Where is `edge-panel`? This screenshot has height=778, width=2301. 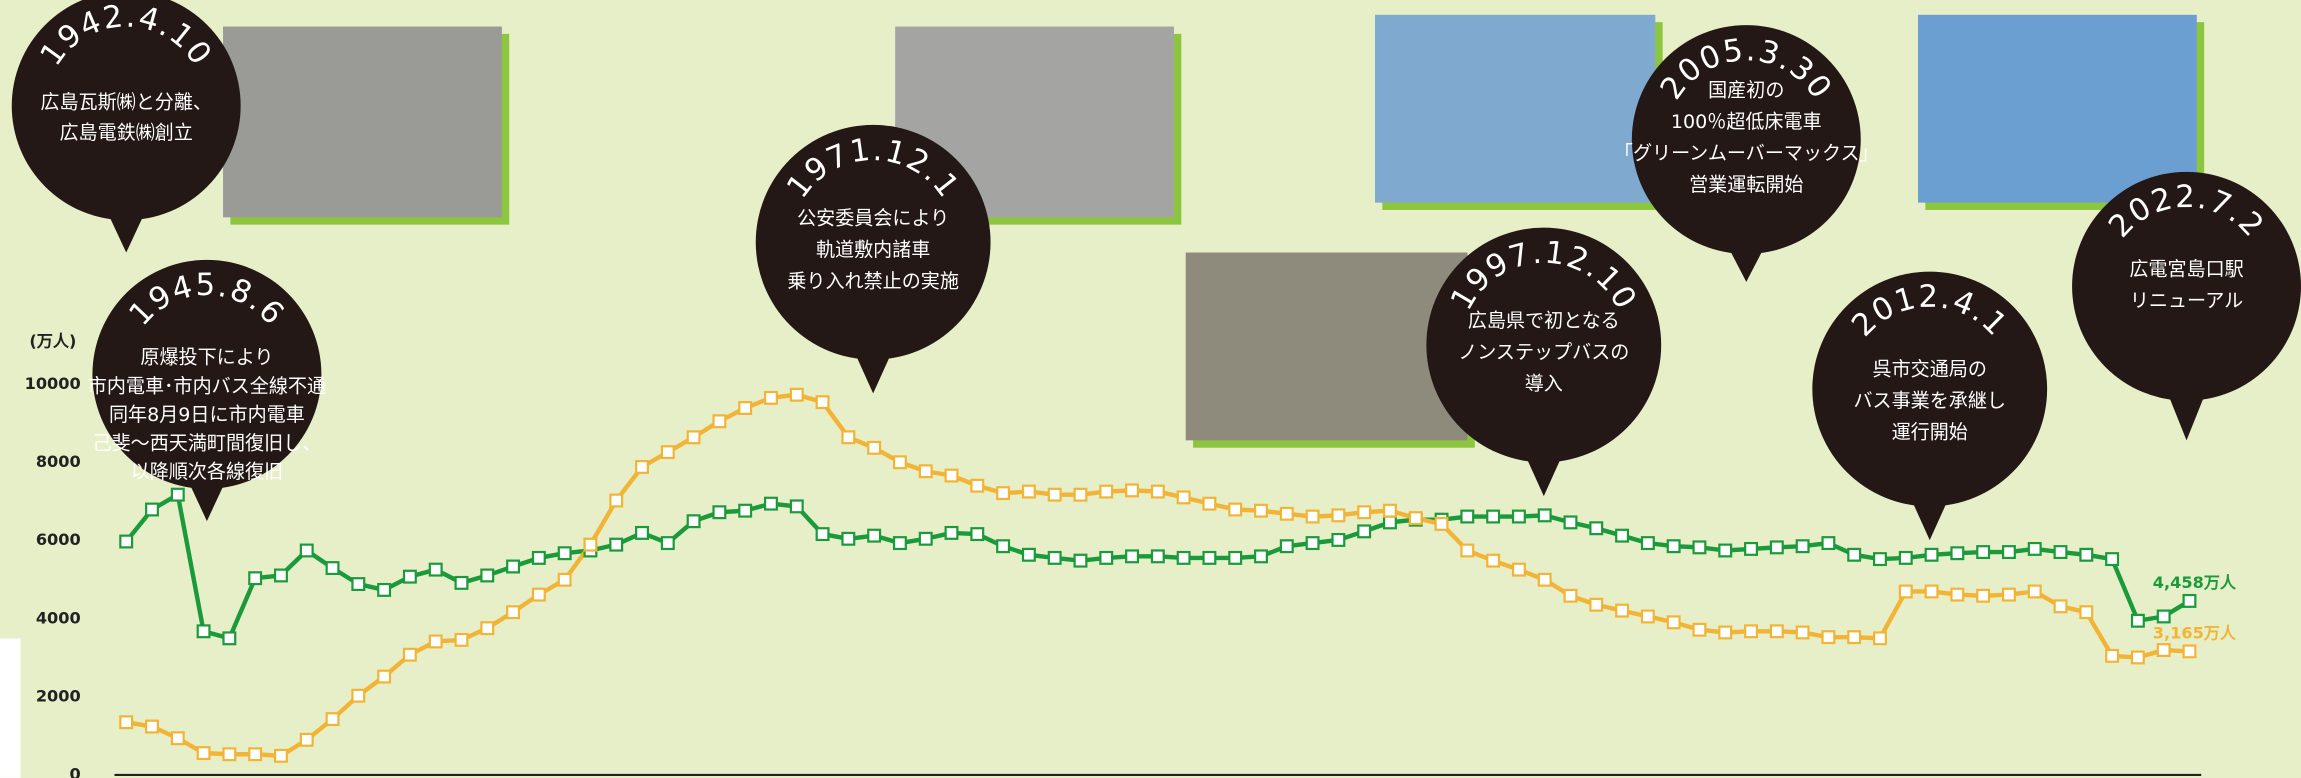
edge-panel is located at coordinates (10, 708).